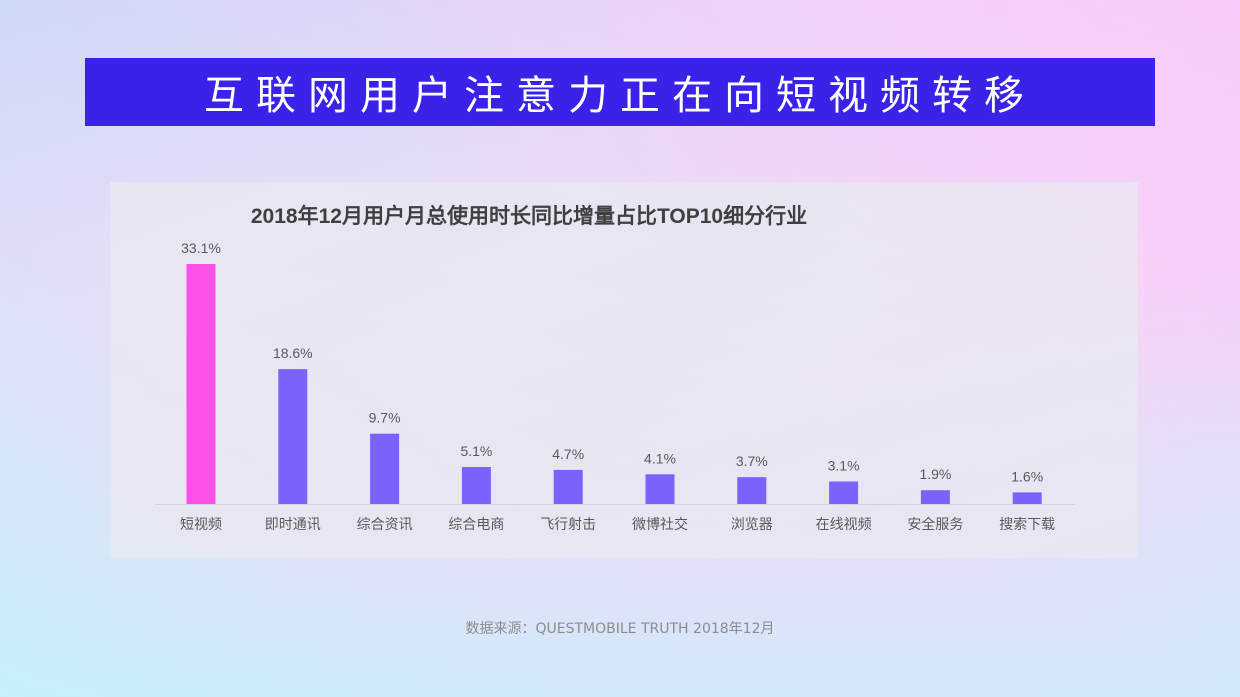 The image size is (1240, 697). I want to click on category-label: 在线视频, so click(844, 525).